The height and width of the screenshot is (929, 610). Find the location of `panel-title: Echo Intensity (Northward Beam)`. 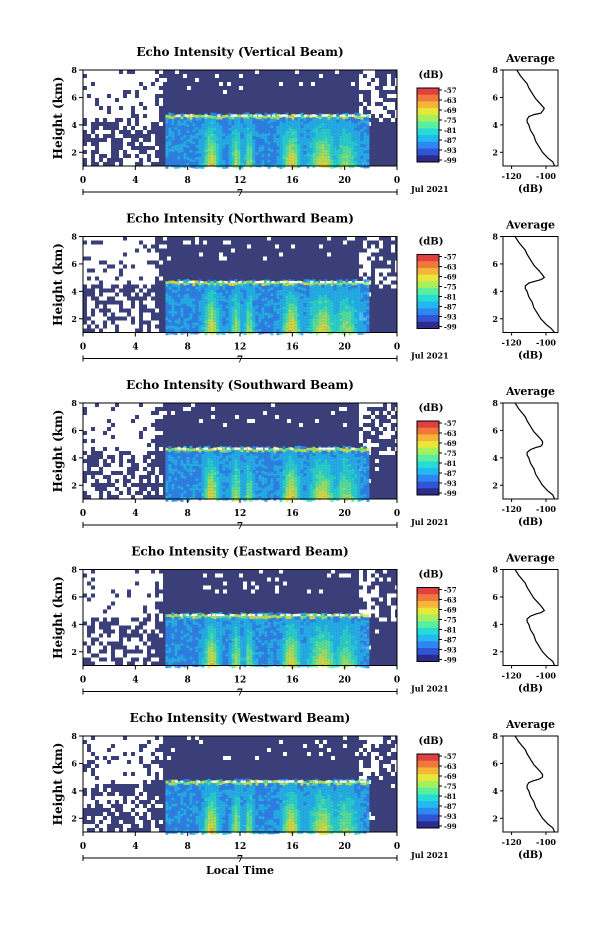

panel-title: Echo Intensity (Northward Beam) is located at coordinates (240, 219).